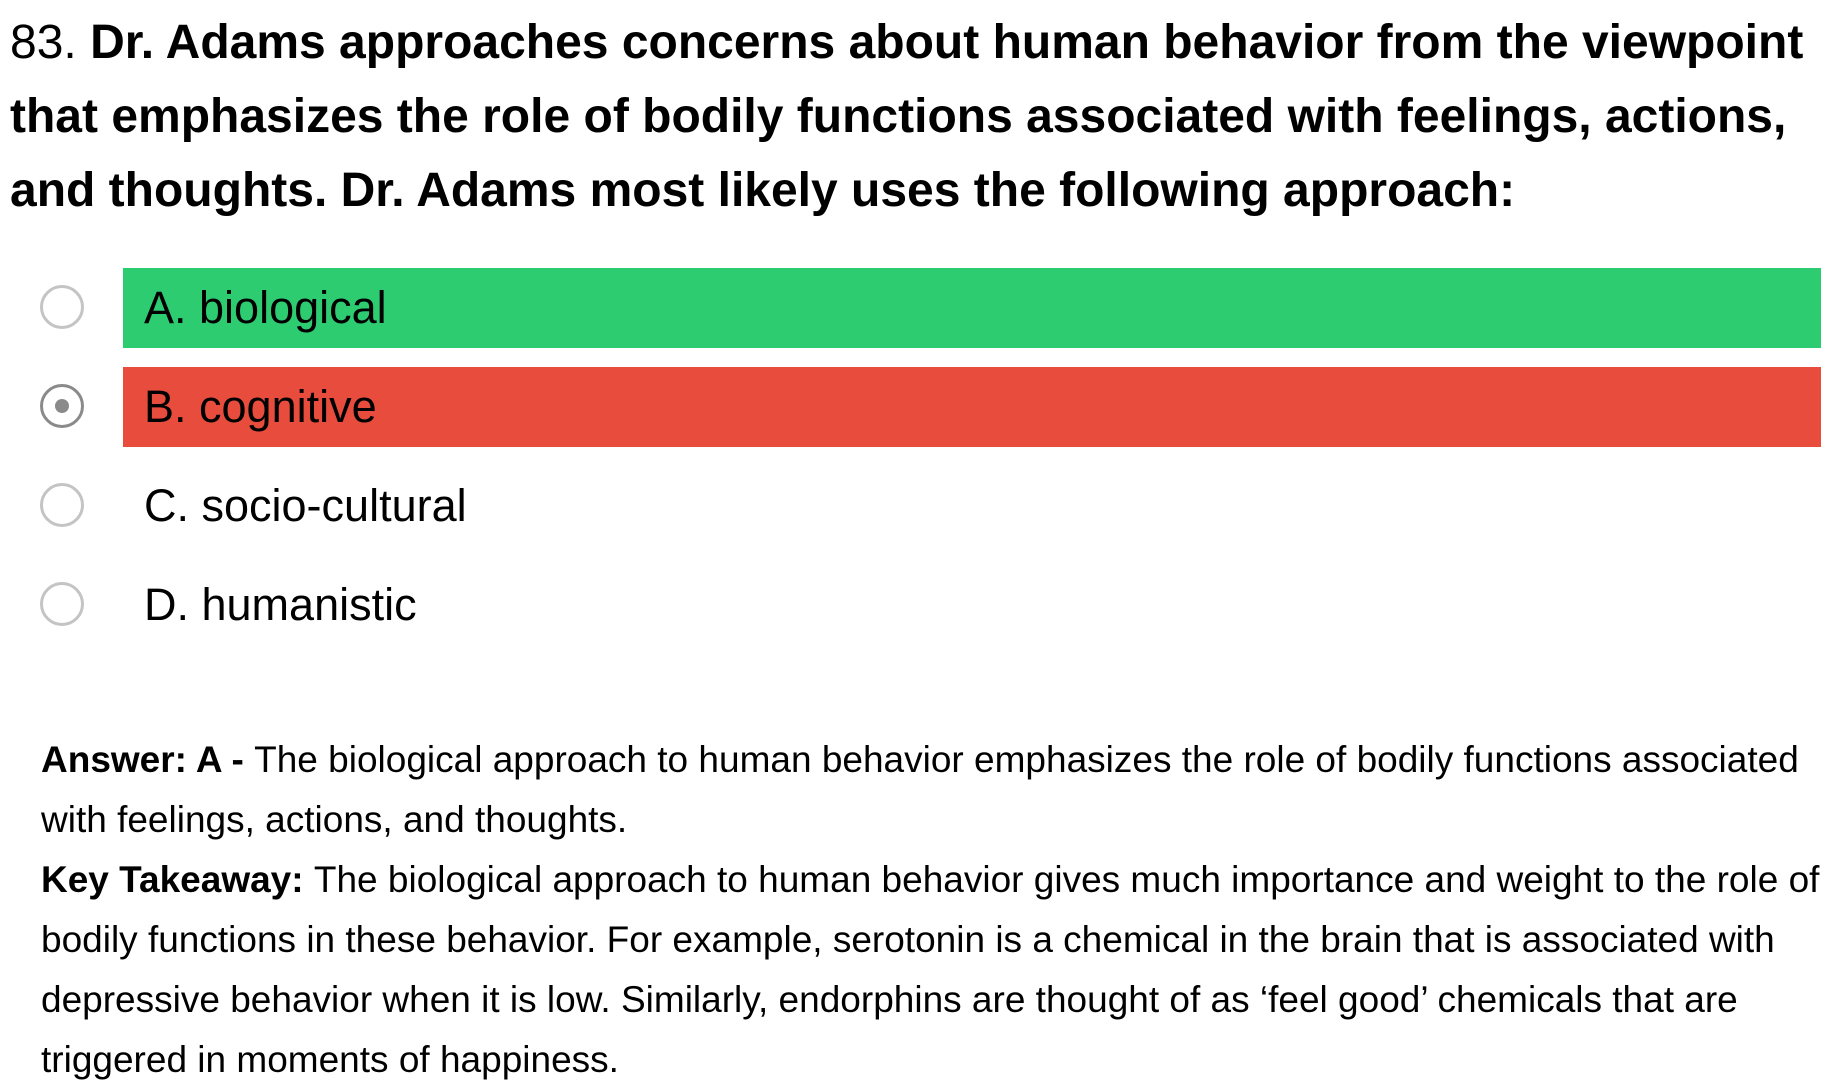  I want to click on option-d-radio, so click(62, 604).